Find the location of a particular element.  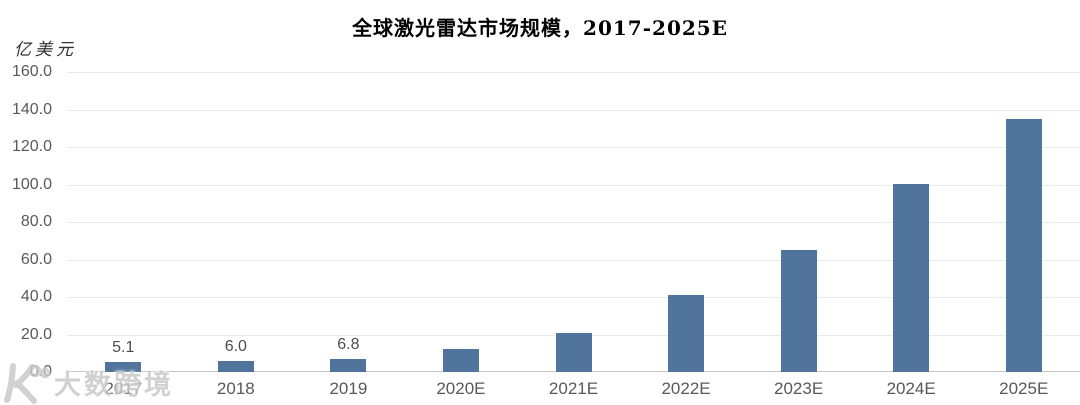

x-tick-label-2017: 2017 is located at coordinates (123, 388).